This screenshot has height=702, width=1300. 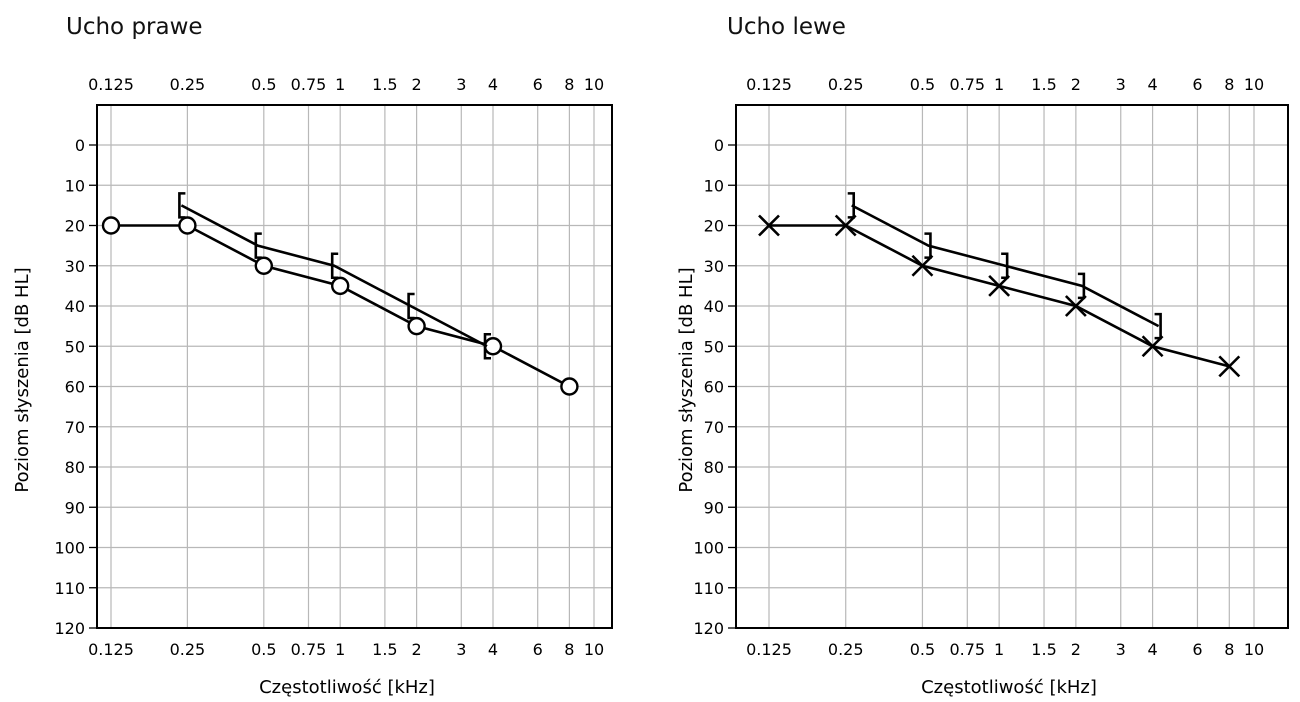 I want to click on x-tick-label-top: 0.75, so click(x=309, y=84).